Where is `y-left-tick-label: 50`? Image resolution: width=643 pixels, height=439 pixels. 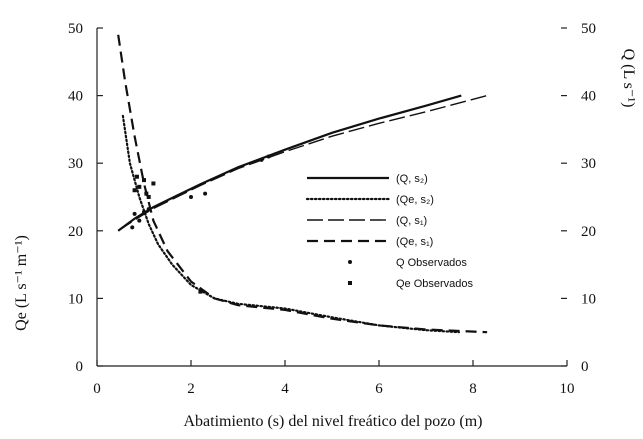
y-left-tick-label: 50 is located at coordinates (75, 29).